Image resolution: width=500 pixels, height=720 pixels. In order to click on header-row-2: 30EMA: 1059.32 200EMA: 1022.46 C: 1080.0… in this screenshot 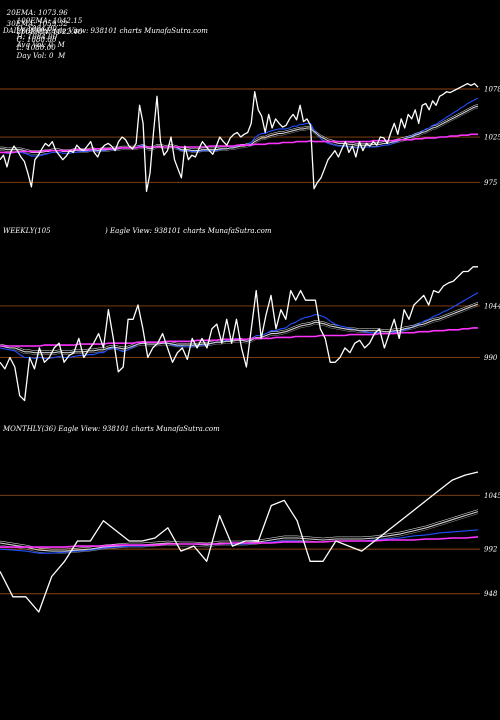, I will do `click(42, 36)`.